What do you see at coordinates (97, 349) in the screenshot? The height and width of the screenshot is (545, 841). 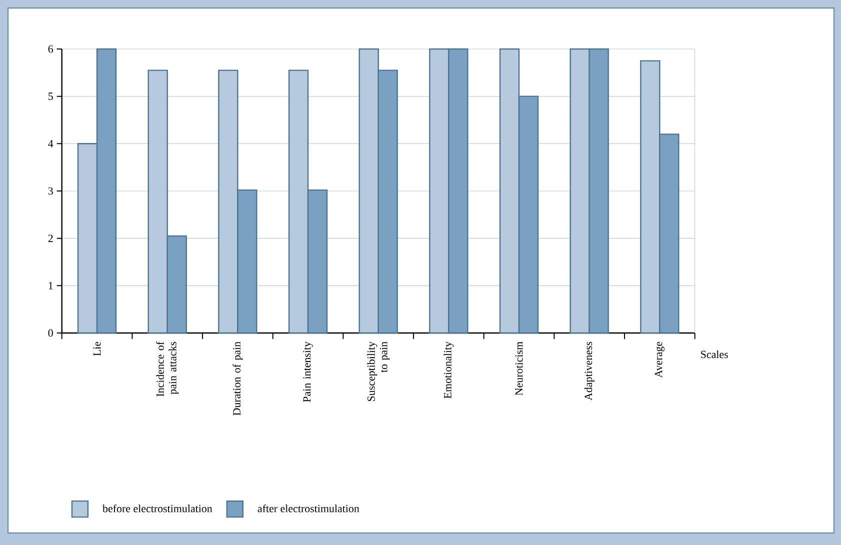 I see `x-tick-label: Lie` at bounding box center [97, 349].